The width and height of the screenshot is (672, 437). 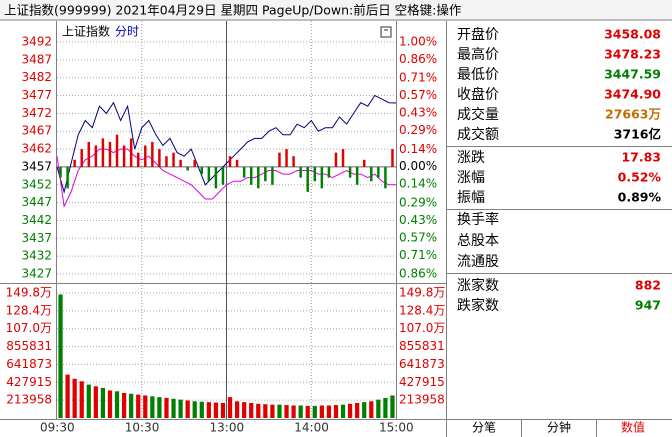 I want to click on y2-tick-label: 0.86%, so click(x=418, y=274).